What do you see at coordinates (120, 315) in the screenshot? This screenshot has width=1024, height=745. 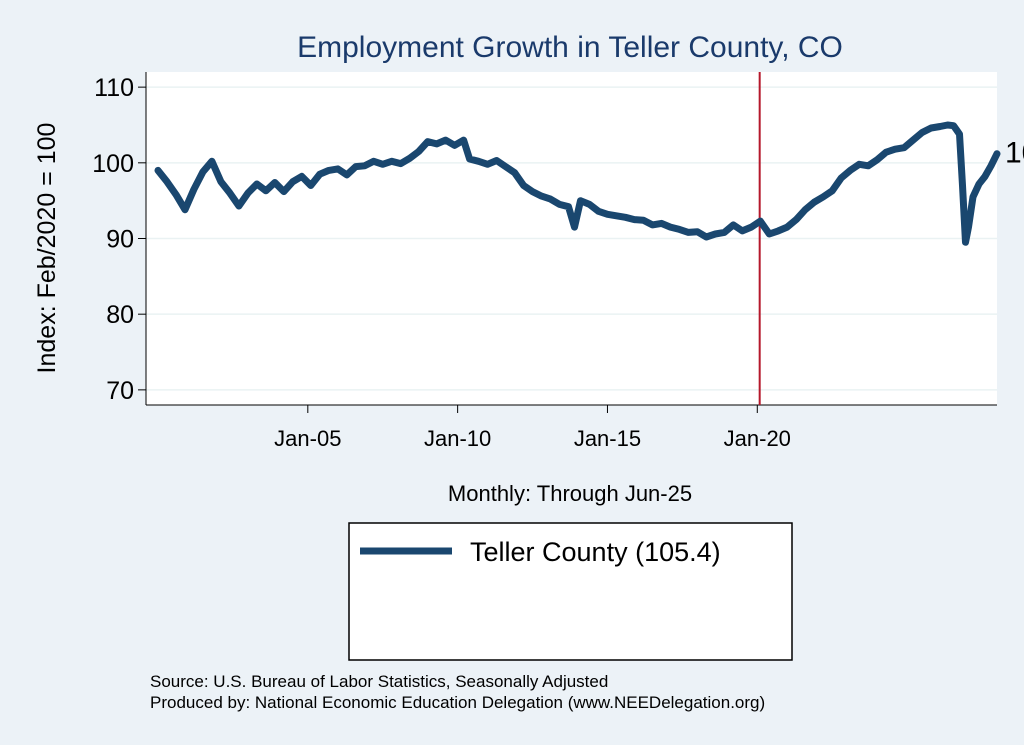 I see `y-tick-label: 80` at bounding box center [120, 315].